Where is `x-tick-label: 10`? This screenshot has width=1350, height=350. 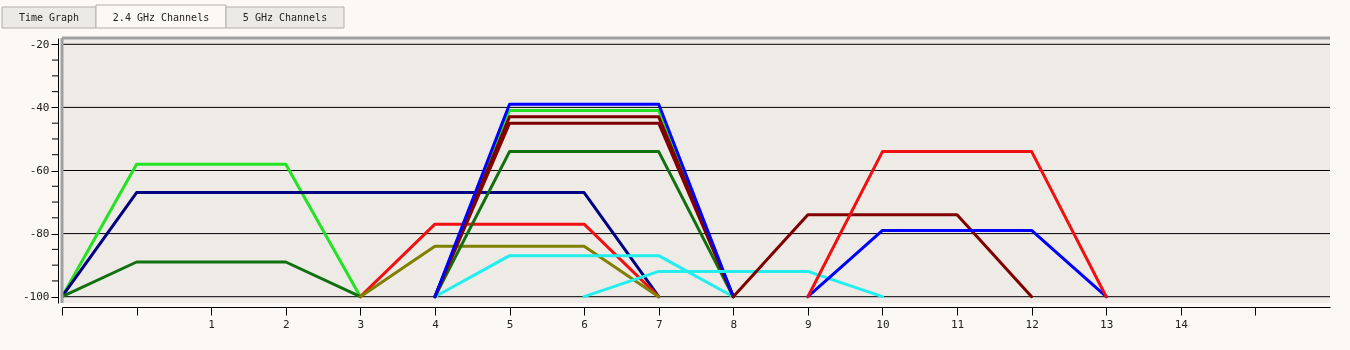
x-tick-label: 10 is located at coordinates (883, 324).